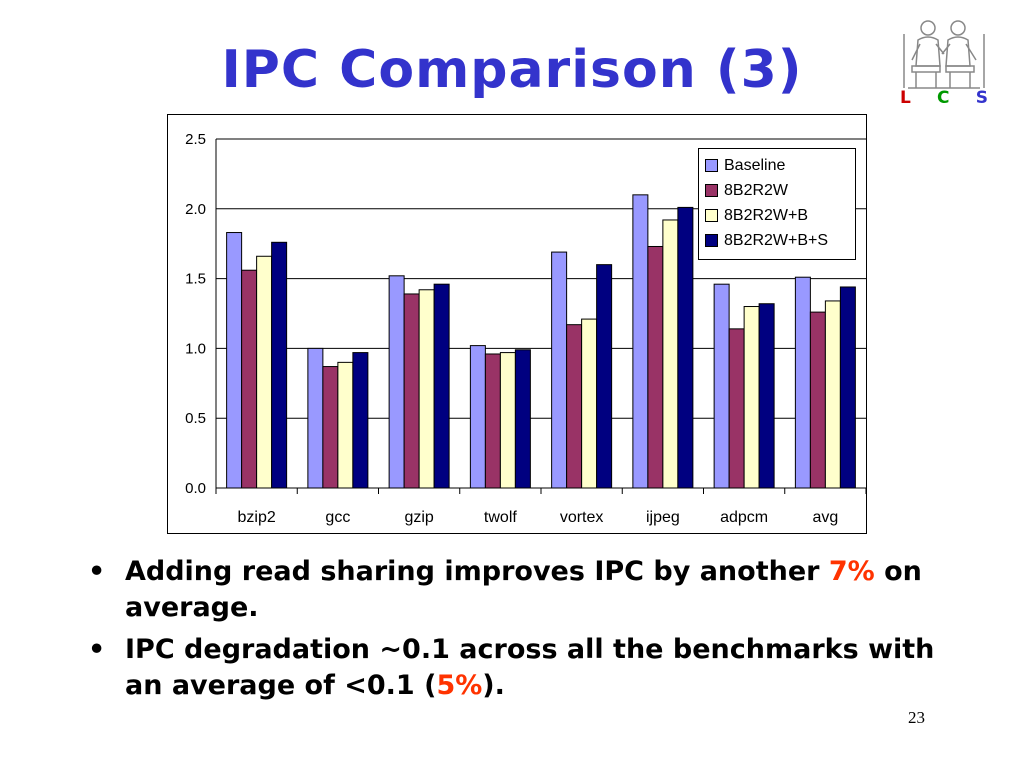 The image size is (1024, 768). What do you see at coordinates (582, 517) in the screenshot?
I see `x-tick-label: vortex` at bounding box center [582, 517].